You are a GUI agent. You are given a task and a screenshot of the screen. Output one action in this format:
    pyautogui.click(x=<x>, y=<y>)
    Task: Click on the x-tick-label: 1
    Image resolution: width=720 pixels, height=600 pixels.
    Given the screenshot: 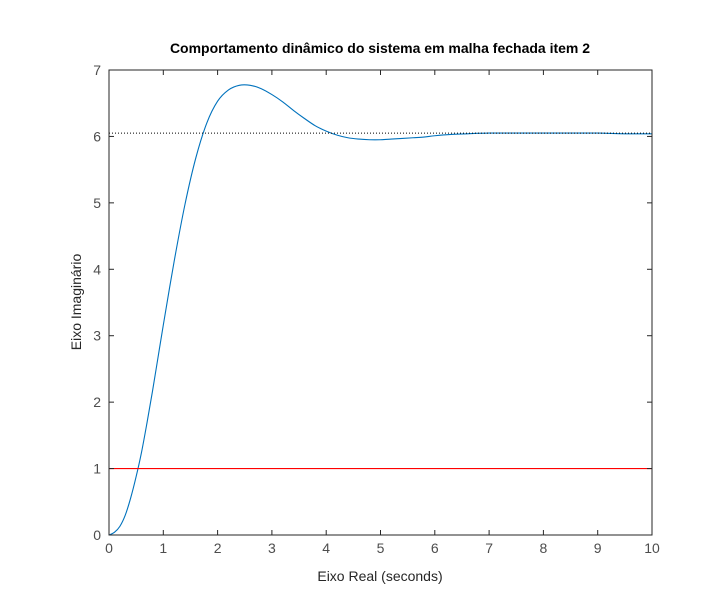 What is the action you would take?
    pyautogui.click(x=163, y=548)
    